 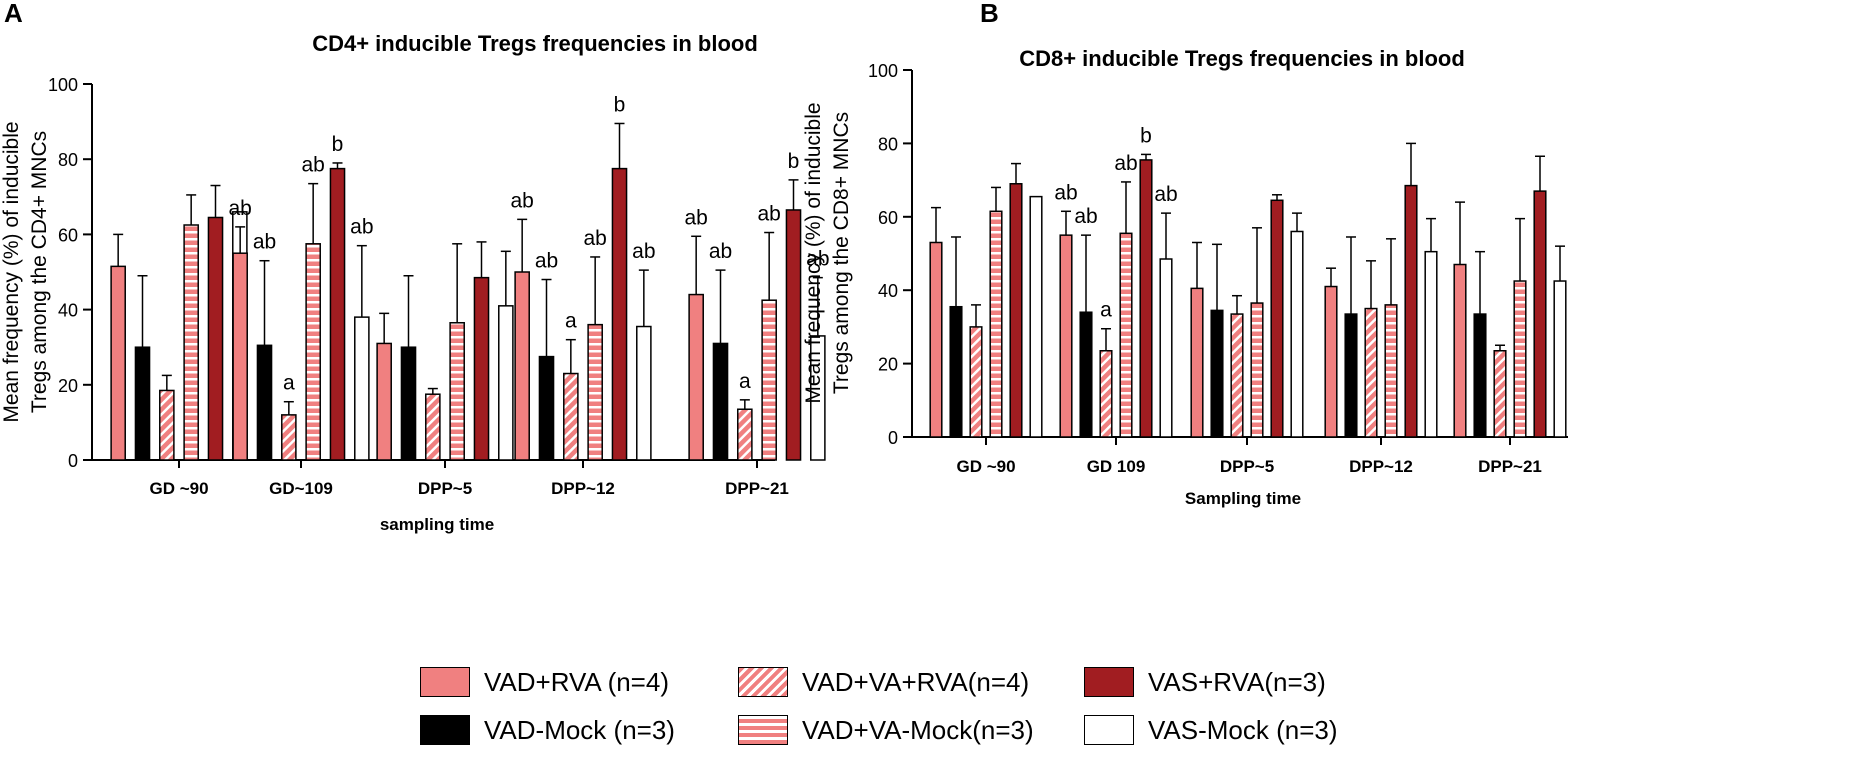 I want to click on y-axis-title-line-2: Tregs among the CD8+ MNCs, so click(x=841, y=253).